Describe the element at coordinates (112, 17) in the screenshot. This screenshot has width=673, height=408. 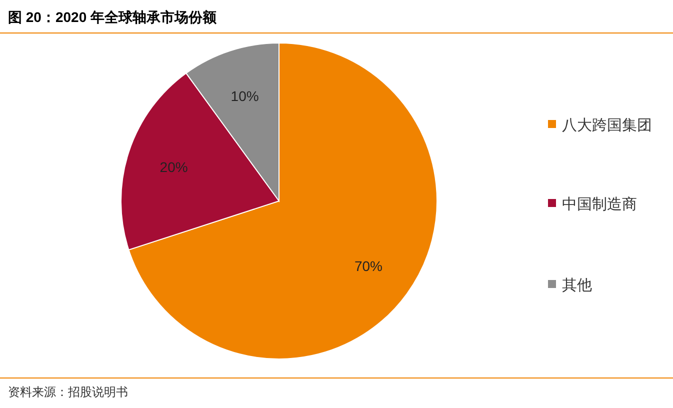
I see `title: 图 20：2020 年全球轴承市场份额` at that location.